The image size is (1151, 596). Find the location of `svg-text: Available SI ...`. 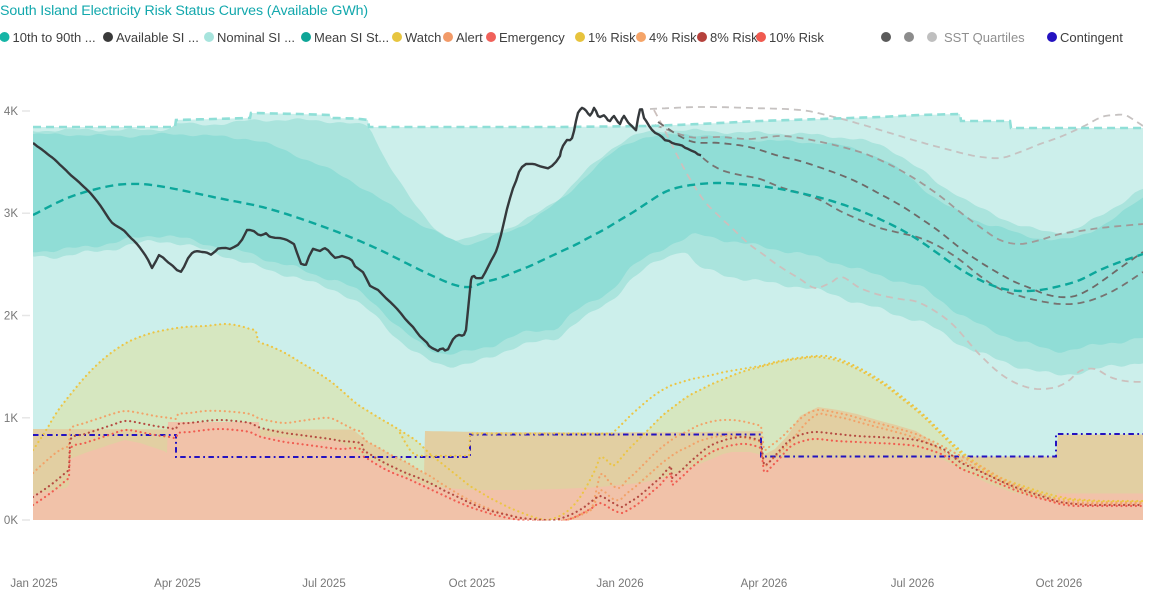

svg-text: Available SI ... is located at coordinates (157, 37).